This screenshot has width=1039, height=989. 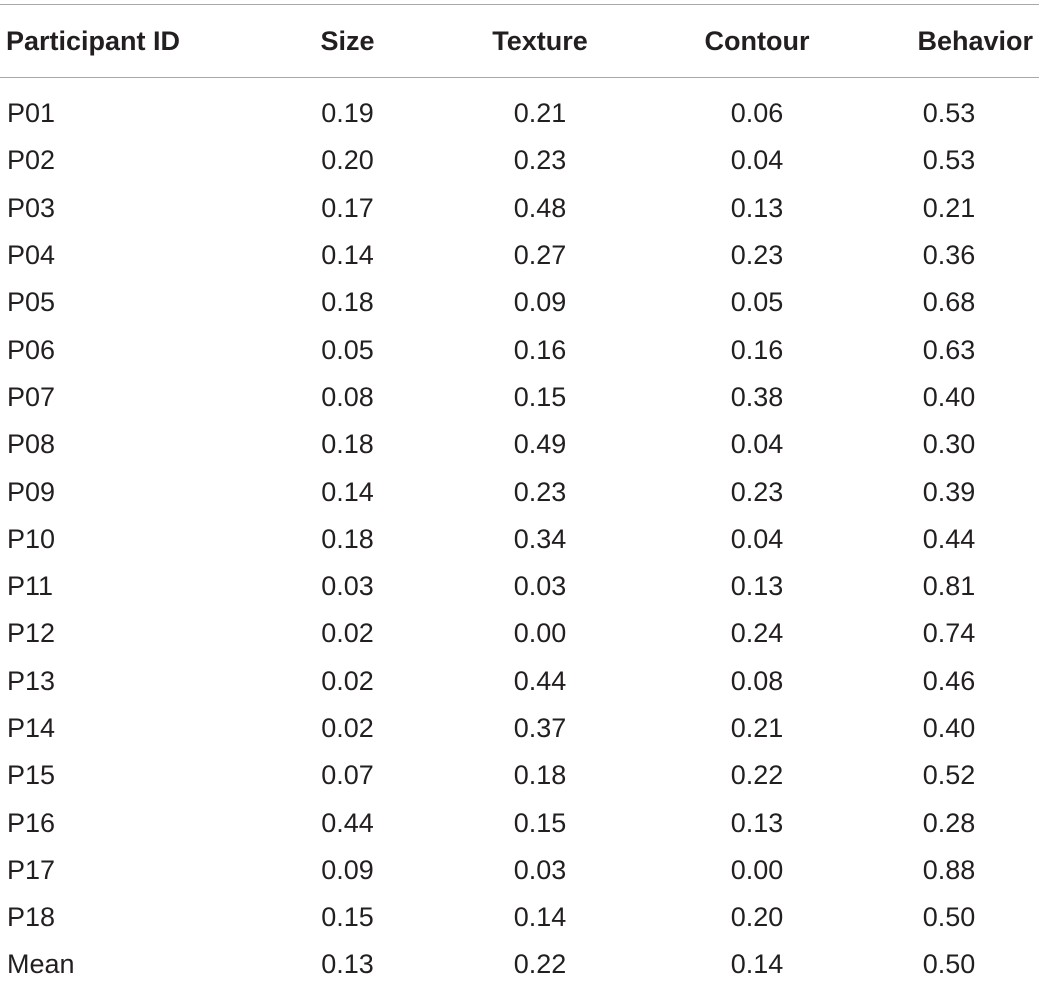 I want to click on cell-participant-id: P01, so click(x=31, y=113).